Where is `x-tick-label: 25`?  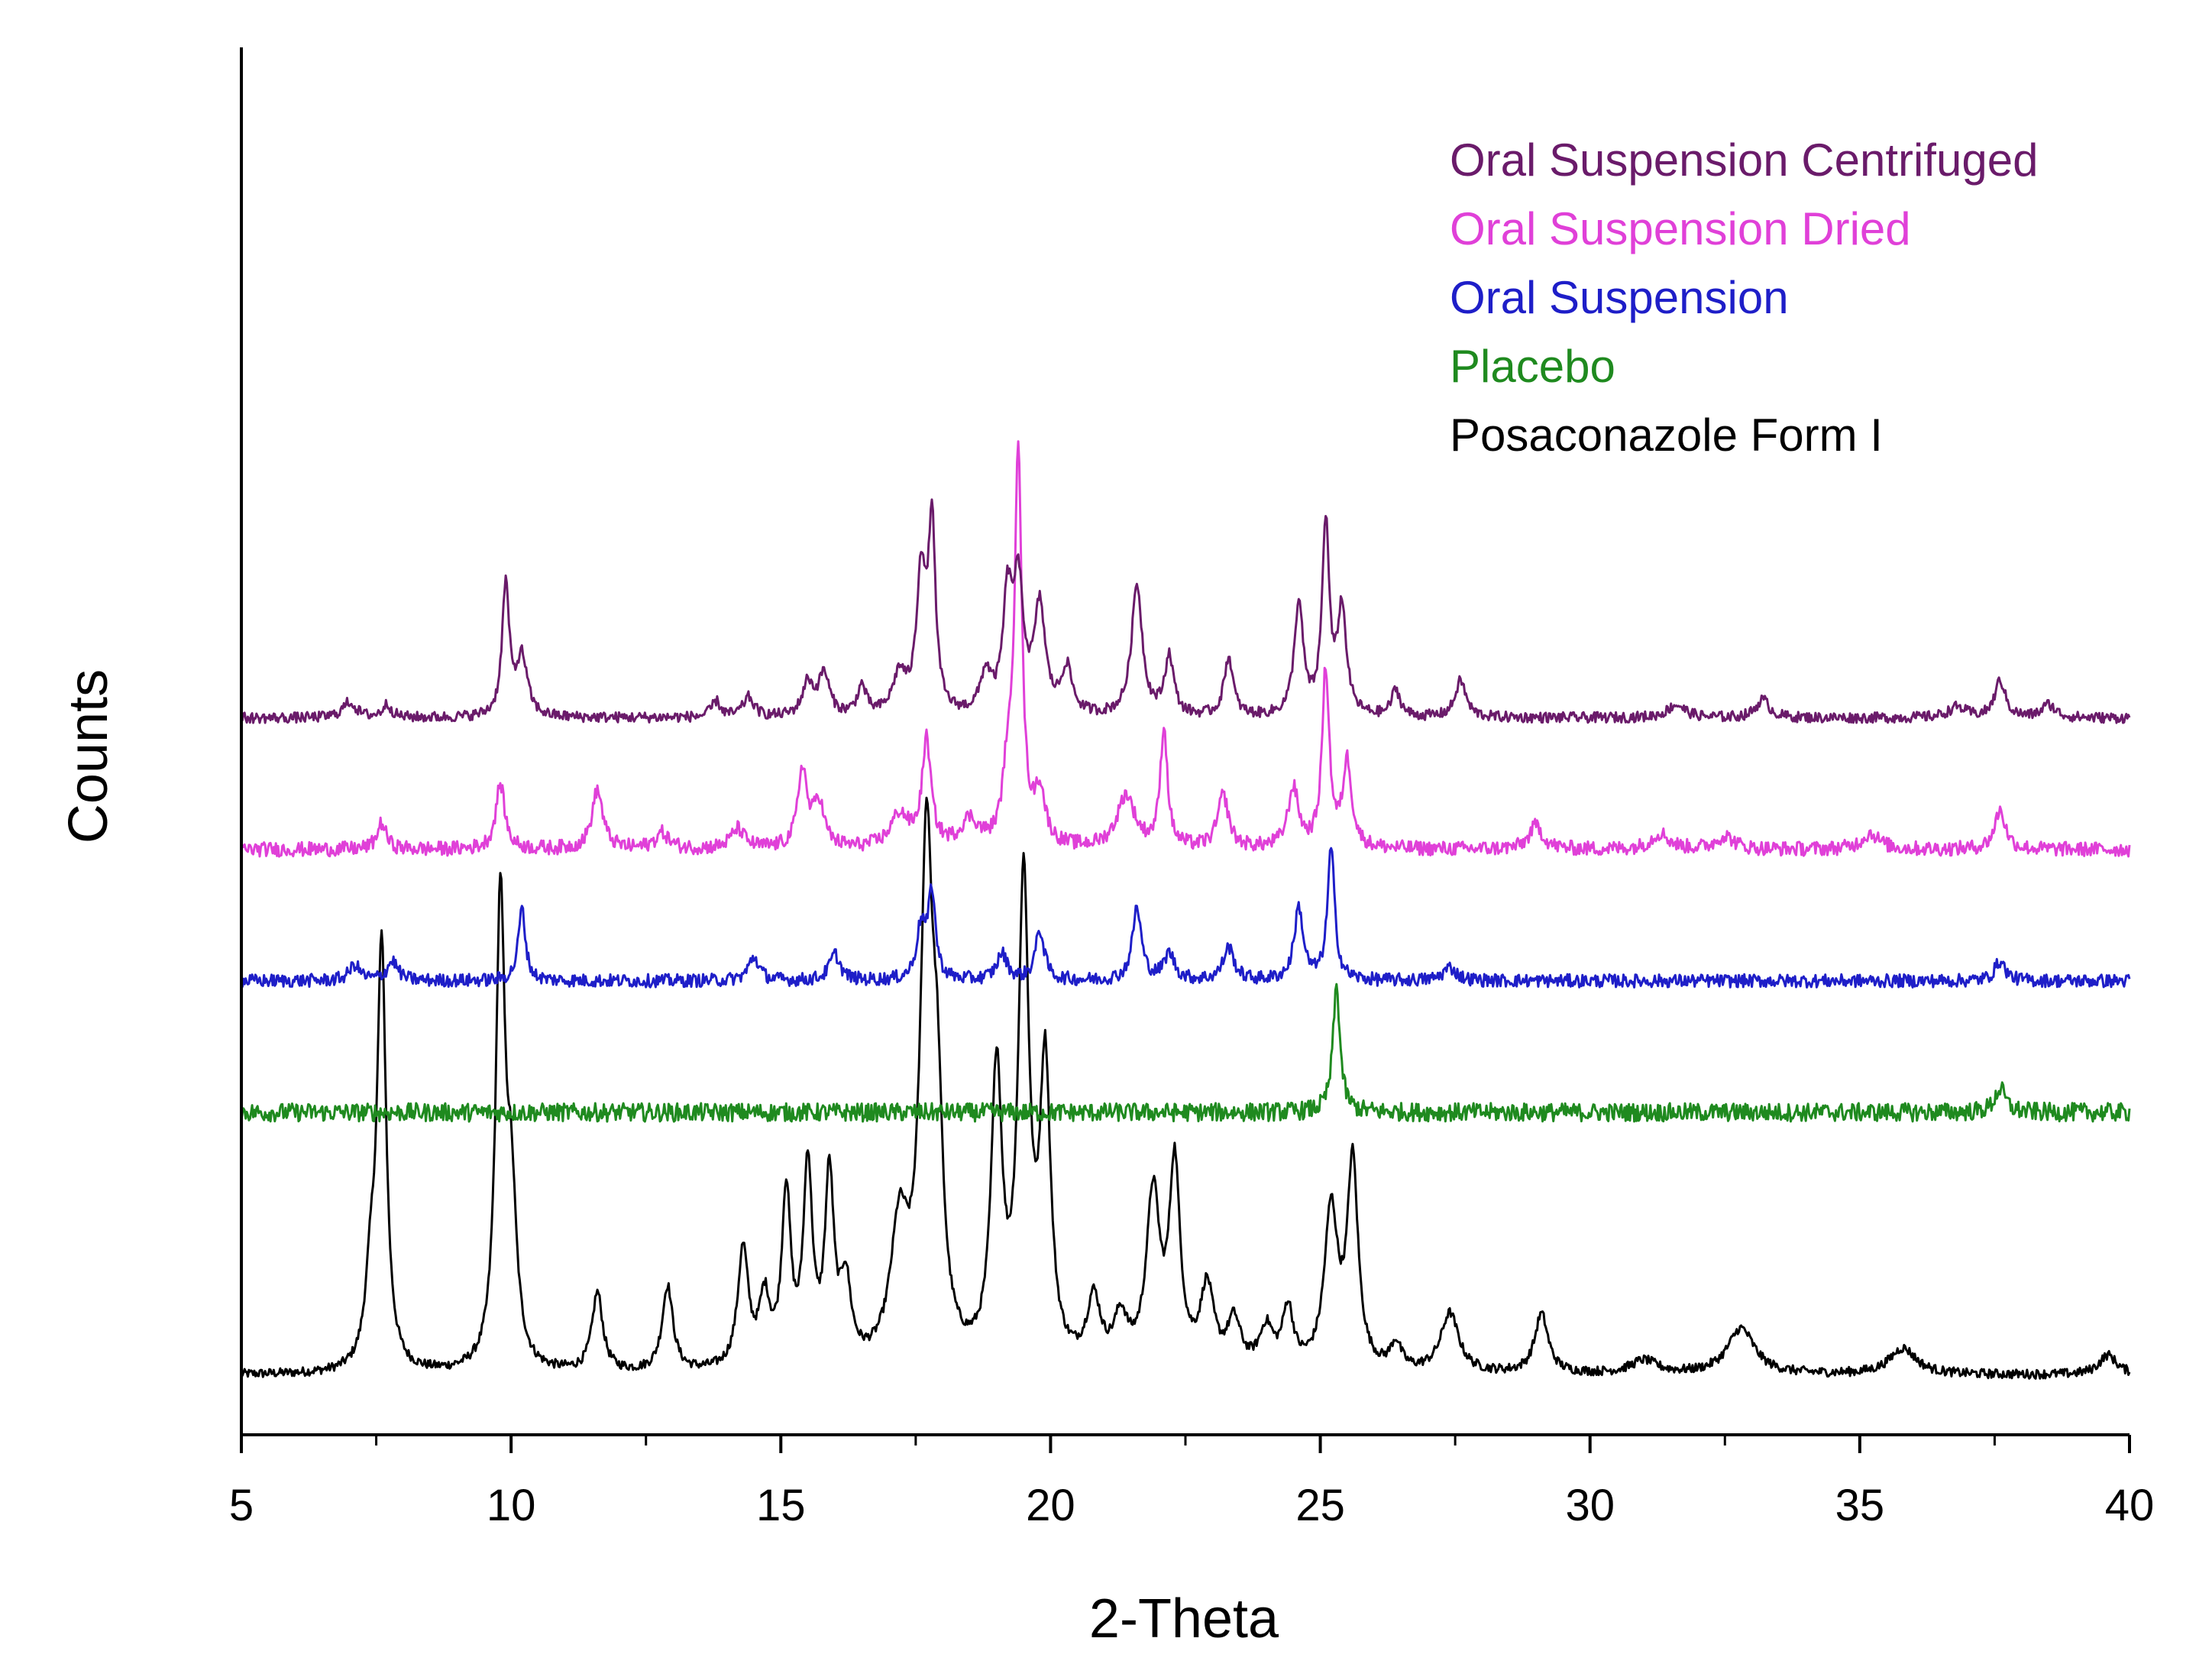 x-tick-label: 25 is located at coordinates (1320, 1506).